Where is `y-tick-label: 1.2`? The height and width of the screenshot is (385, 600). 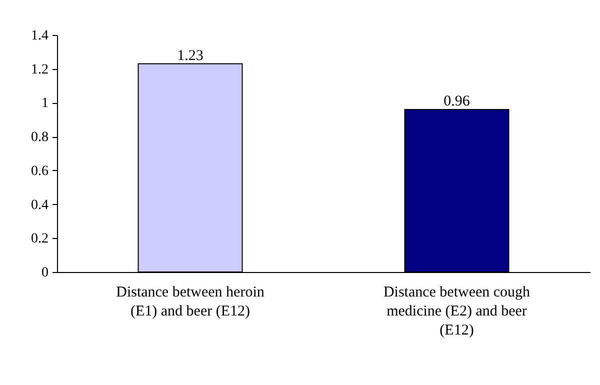 y-tick-label: 1.2 is located at coordinates (39, 70).